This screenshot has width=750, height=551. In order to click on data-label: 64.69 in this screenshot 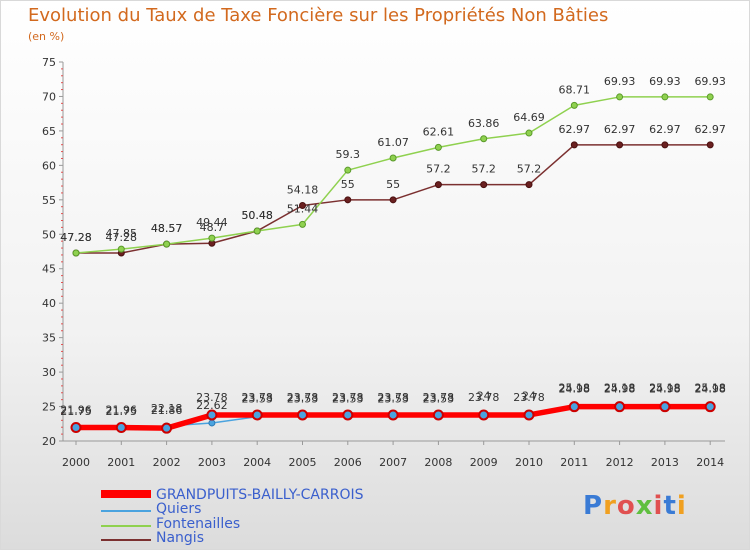, I will do `click(529, 117)`.